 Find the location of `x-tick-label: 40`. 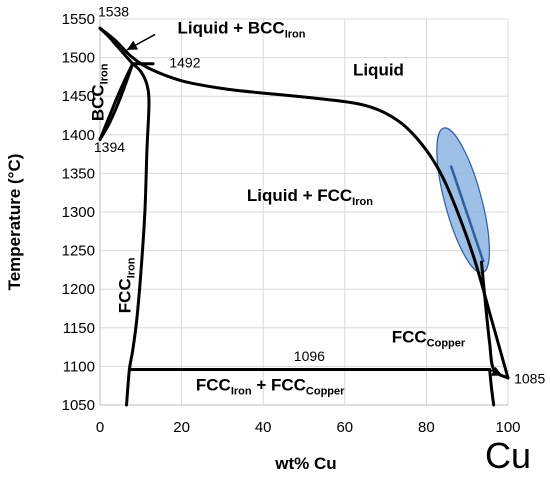

x-tick-label: 40 is located at coordinates (263, 427).